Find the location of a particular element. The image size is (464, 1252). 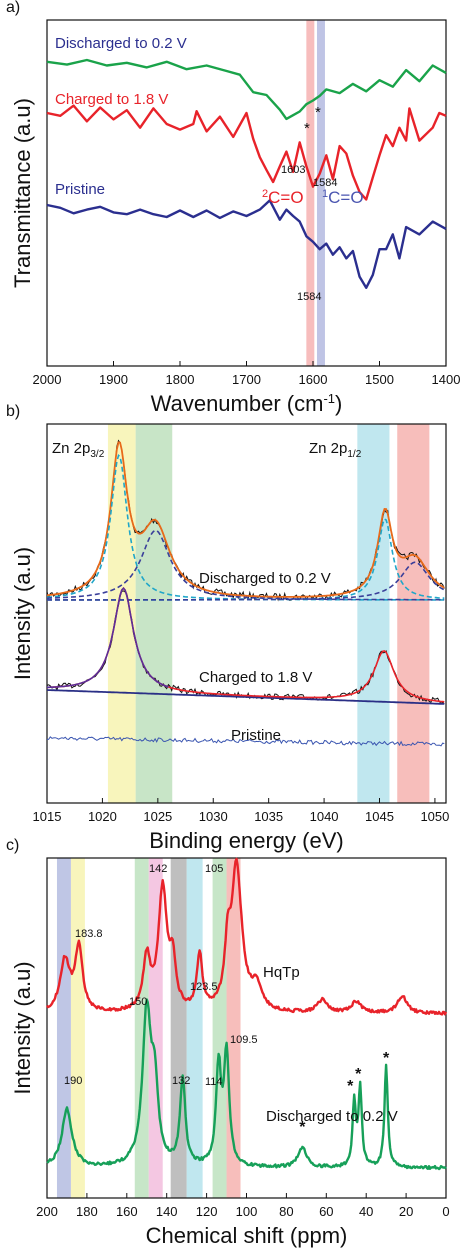

a-series-label-1: Charged to 1.8 V is located at coordinates (111, 99).